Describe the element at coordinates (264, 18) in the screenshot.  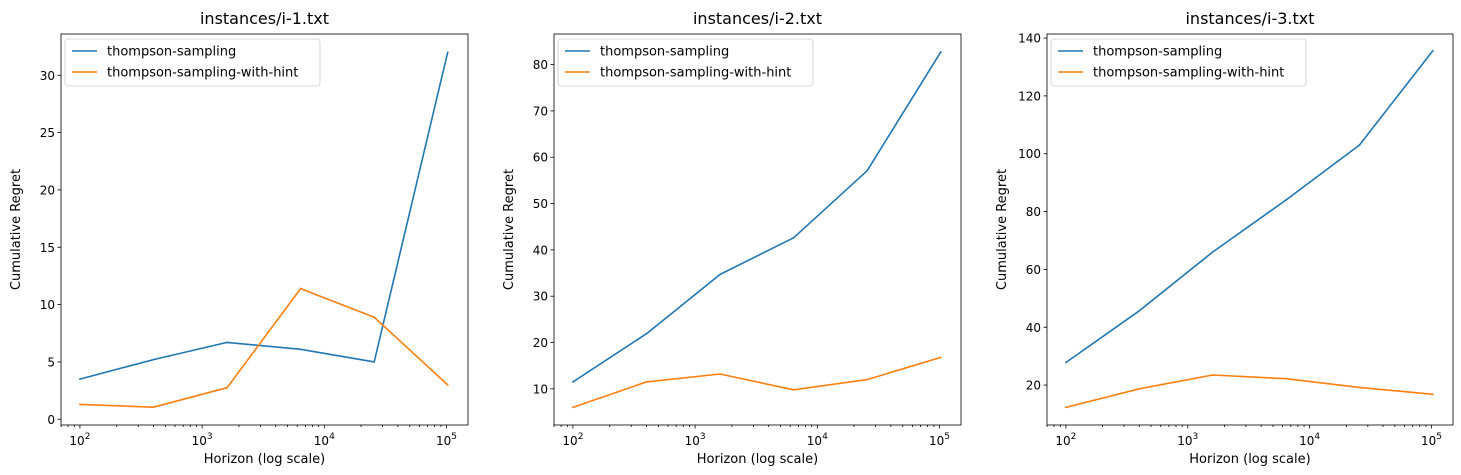
I see `chart-title: instances/i-1.txt` at that location.